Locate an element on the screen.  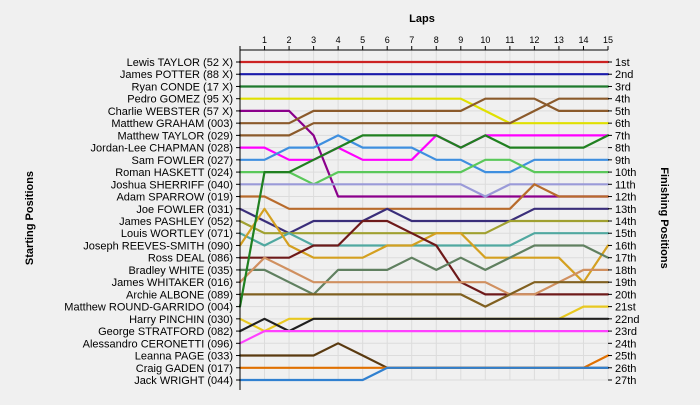
starting-position-label: Jordan-Lee CHAPMAN (028) is located at coordinates (162, 149).